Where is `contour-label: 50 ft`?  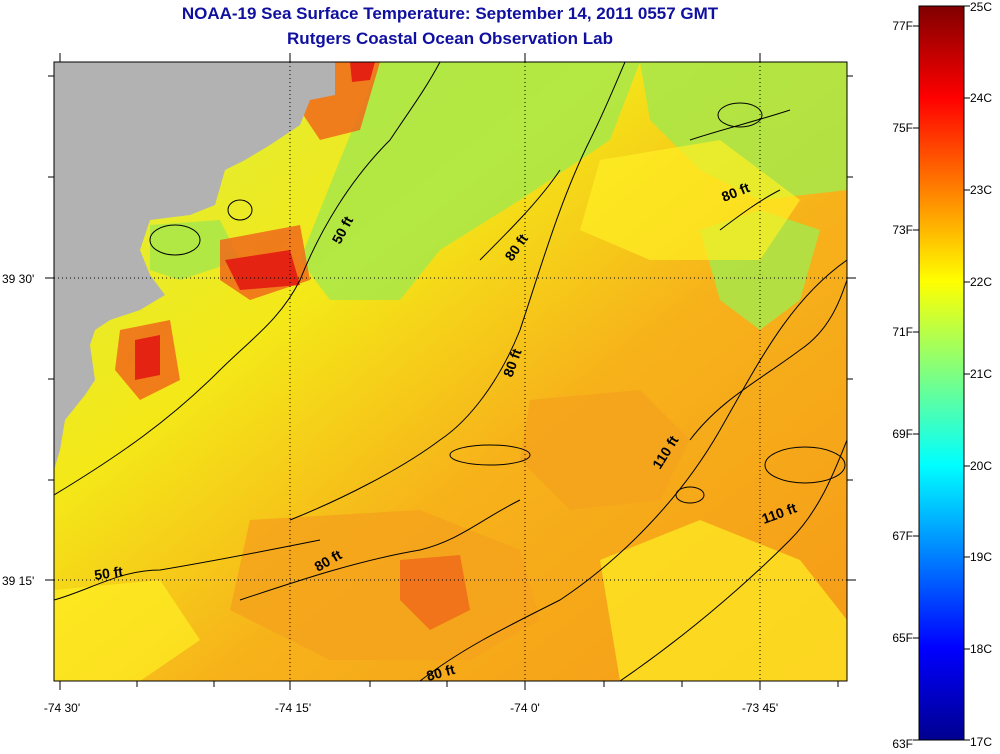
contour-label: 50 ft is located at coordinates (108, 573).